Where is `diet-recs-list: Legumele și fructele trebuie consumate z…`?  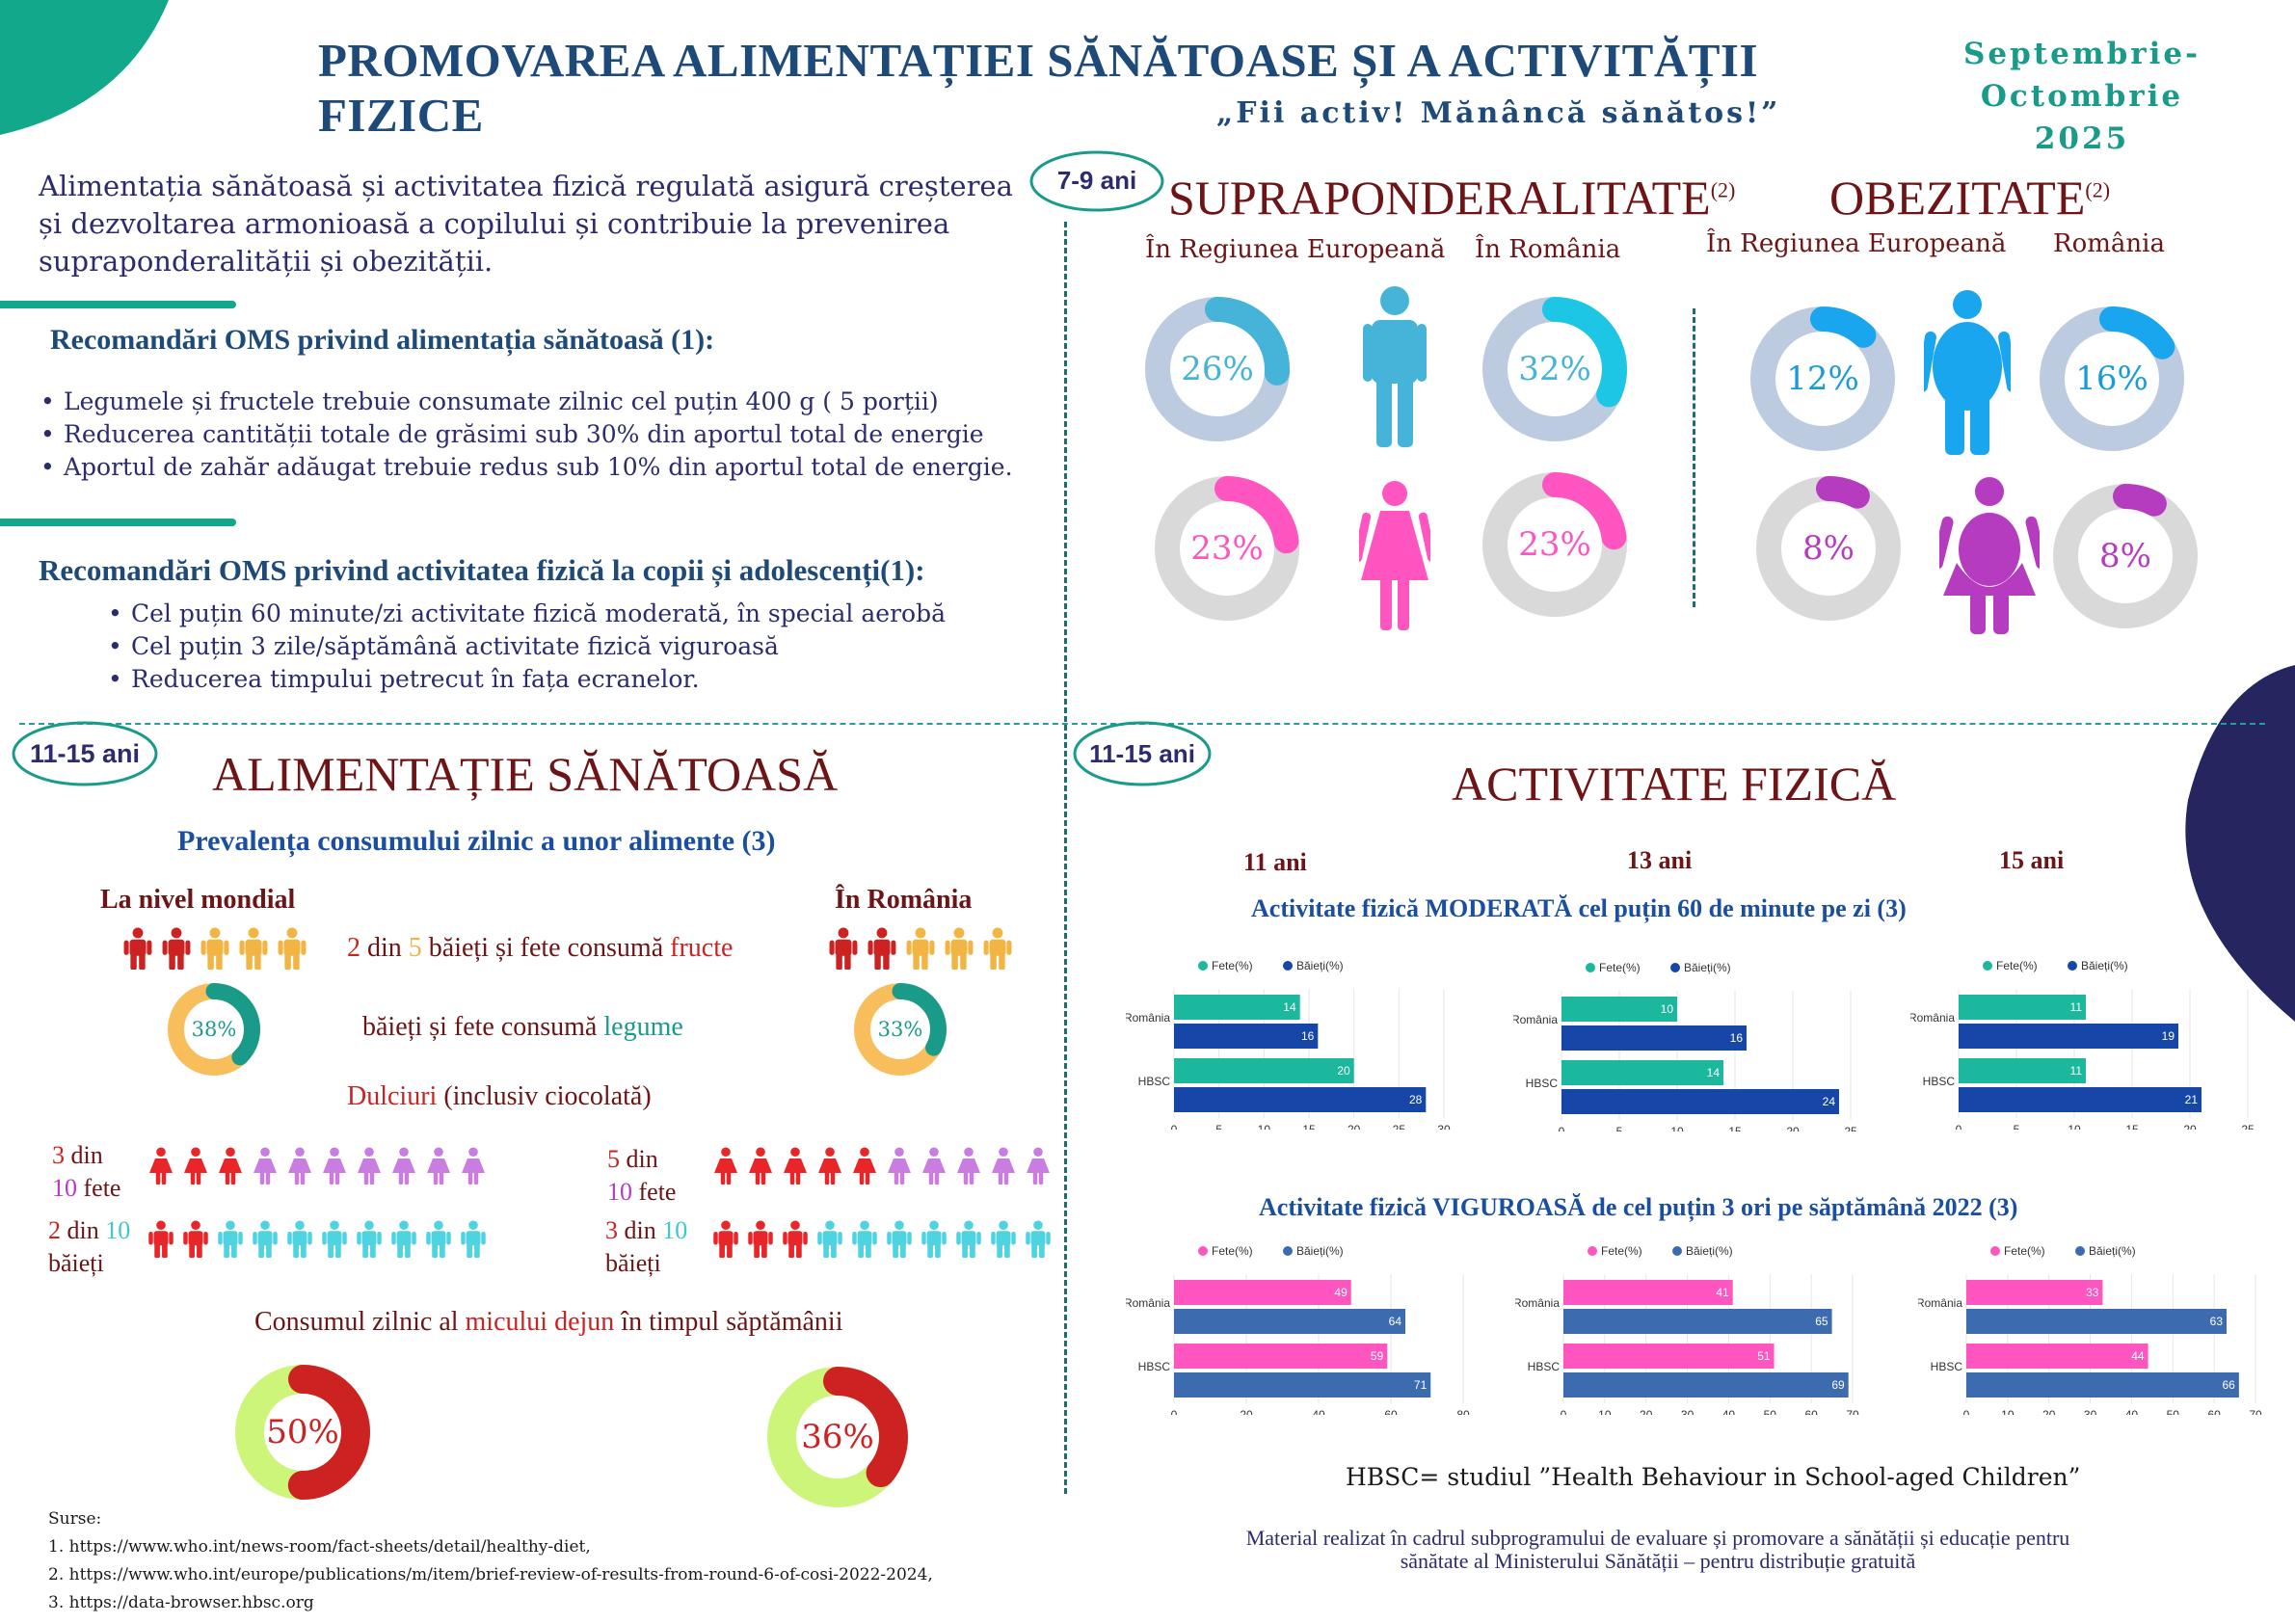
diet-recs-list: Legumele și fructele trebuie consumate z… is located at coordinates (550, 435).